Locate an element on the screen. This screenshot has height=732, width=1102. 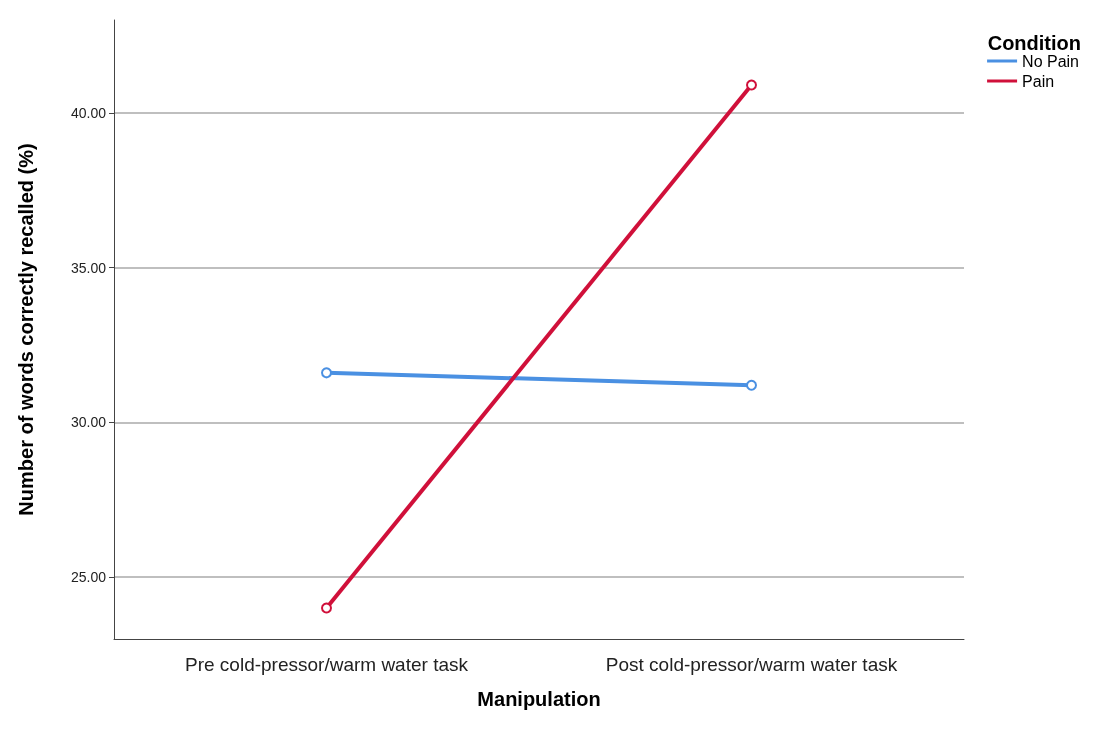
y-tick-label: 40.00 is located at coordinates (88, 112).